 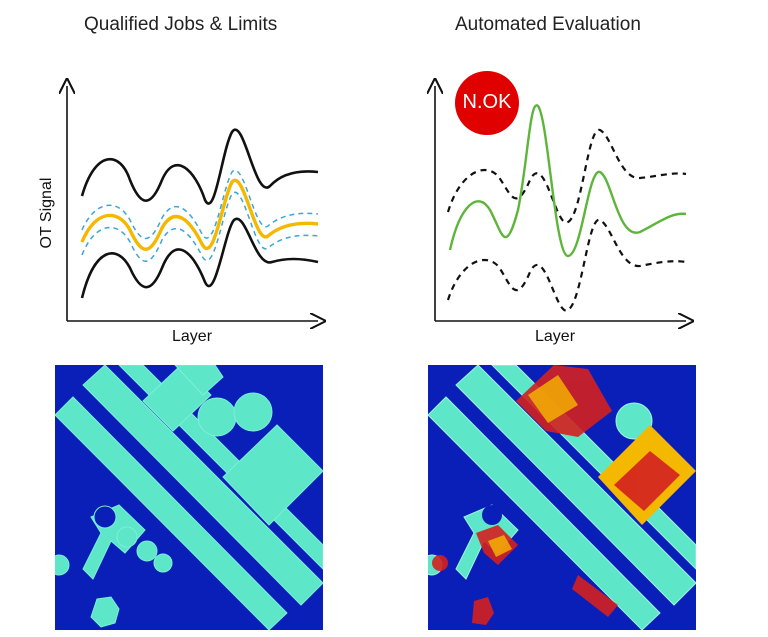 I want to click on left-y-axis-label: OT Signal, so click(x=46, y=213).